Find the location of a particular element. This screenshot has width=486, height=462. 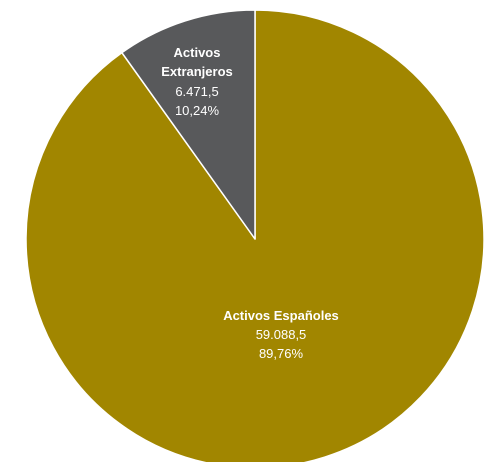

slice-label-foreign-value: 6.471,5 is located at coordinates (196, 91).